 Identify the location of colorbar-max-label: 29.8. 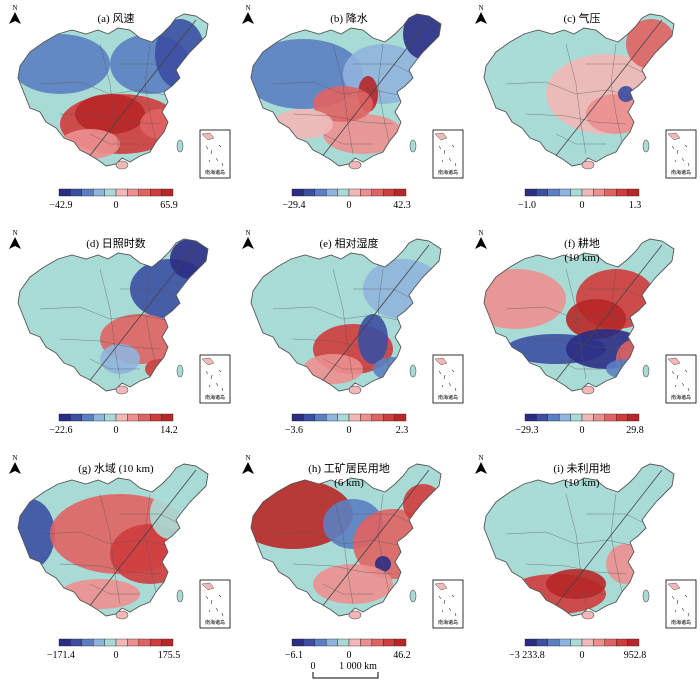
(635, 430).